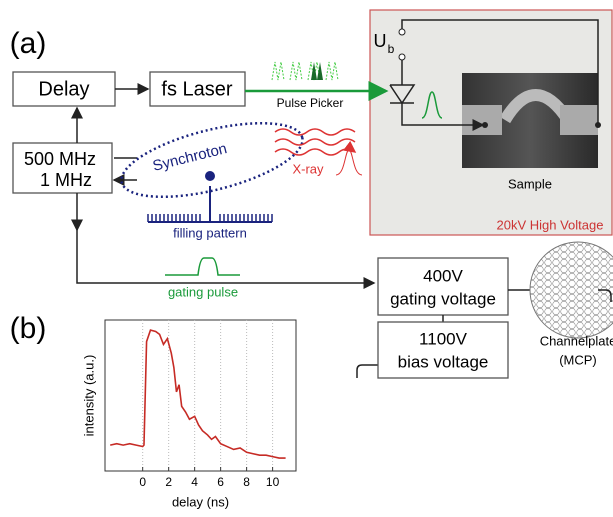 This screenshot has width=613, height=517. What do you see at coordinates (578, 359) in the screenshot?
I see `mcp-label: (MCP)` at bounding box center [578, 359].